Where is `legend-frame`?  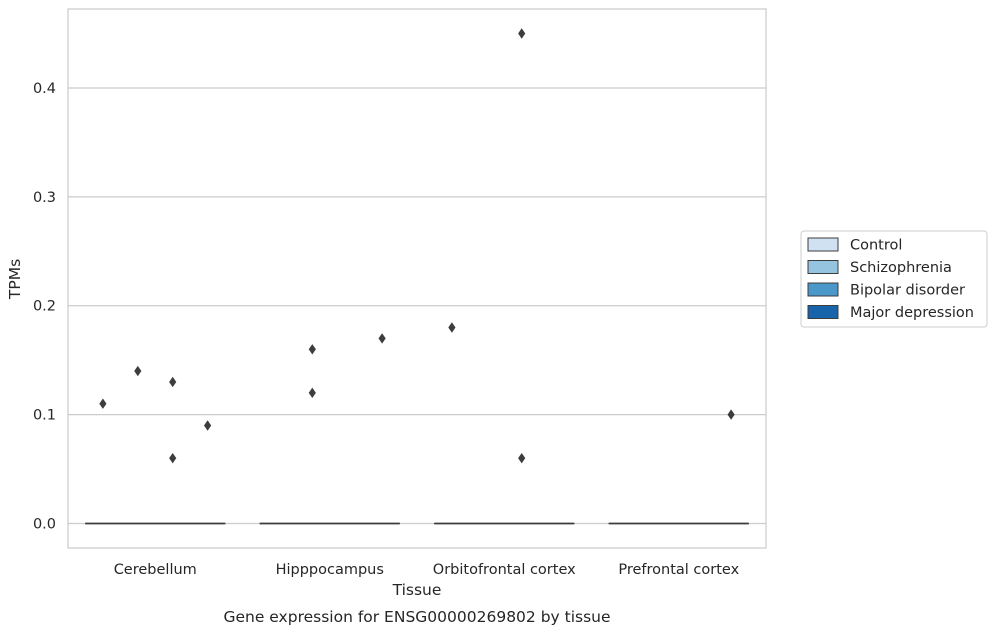
legend-frame is located at coordinates (894, 279).